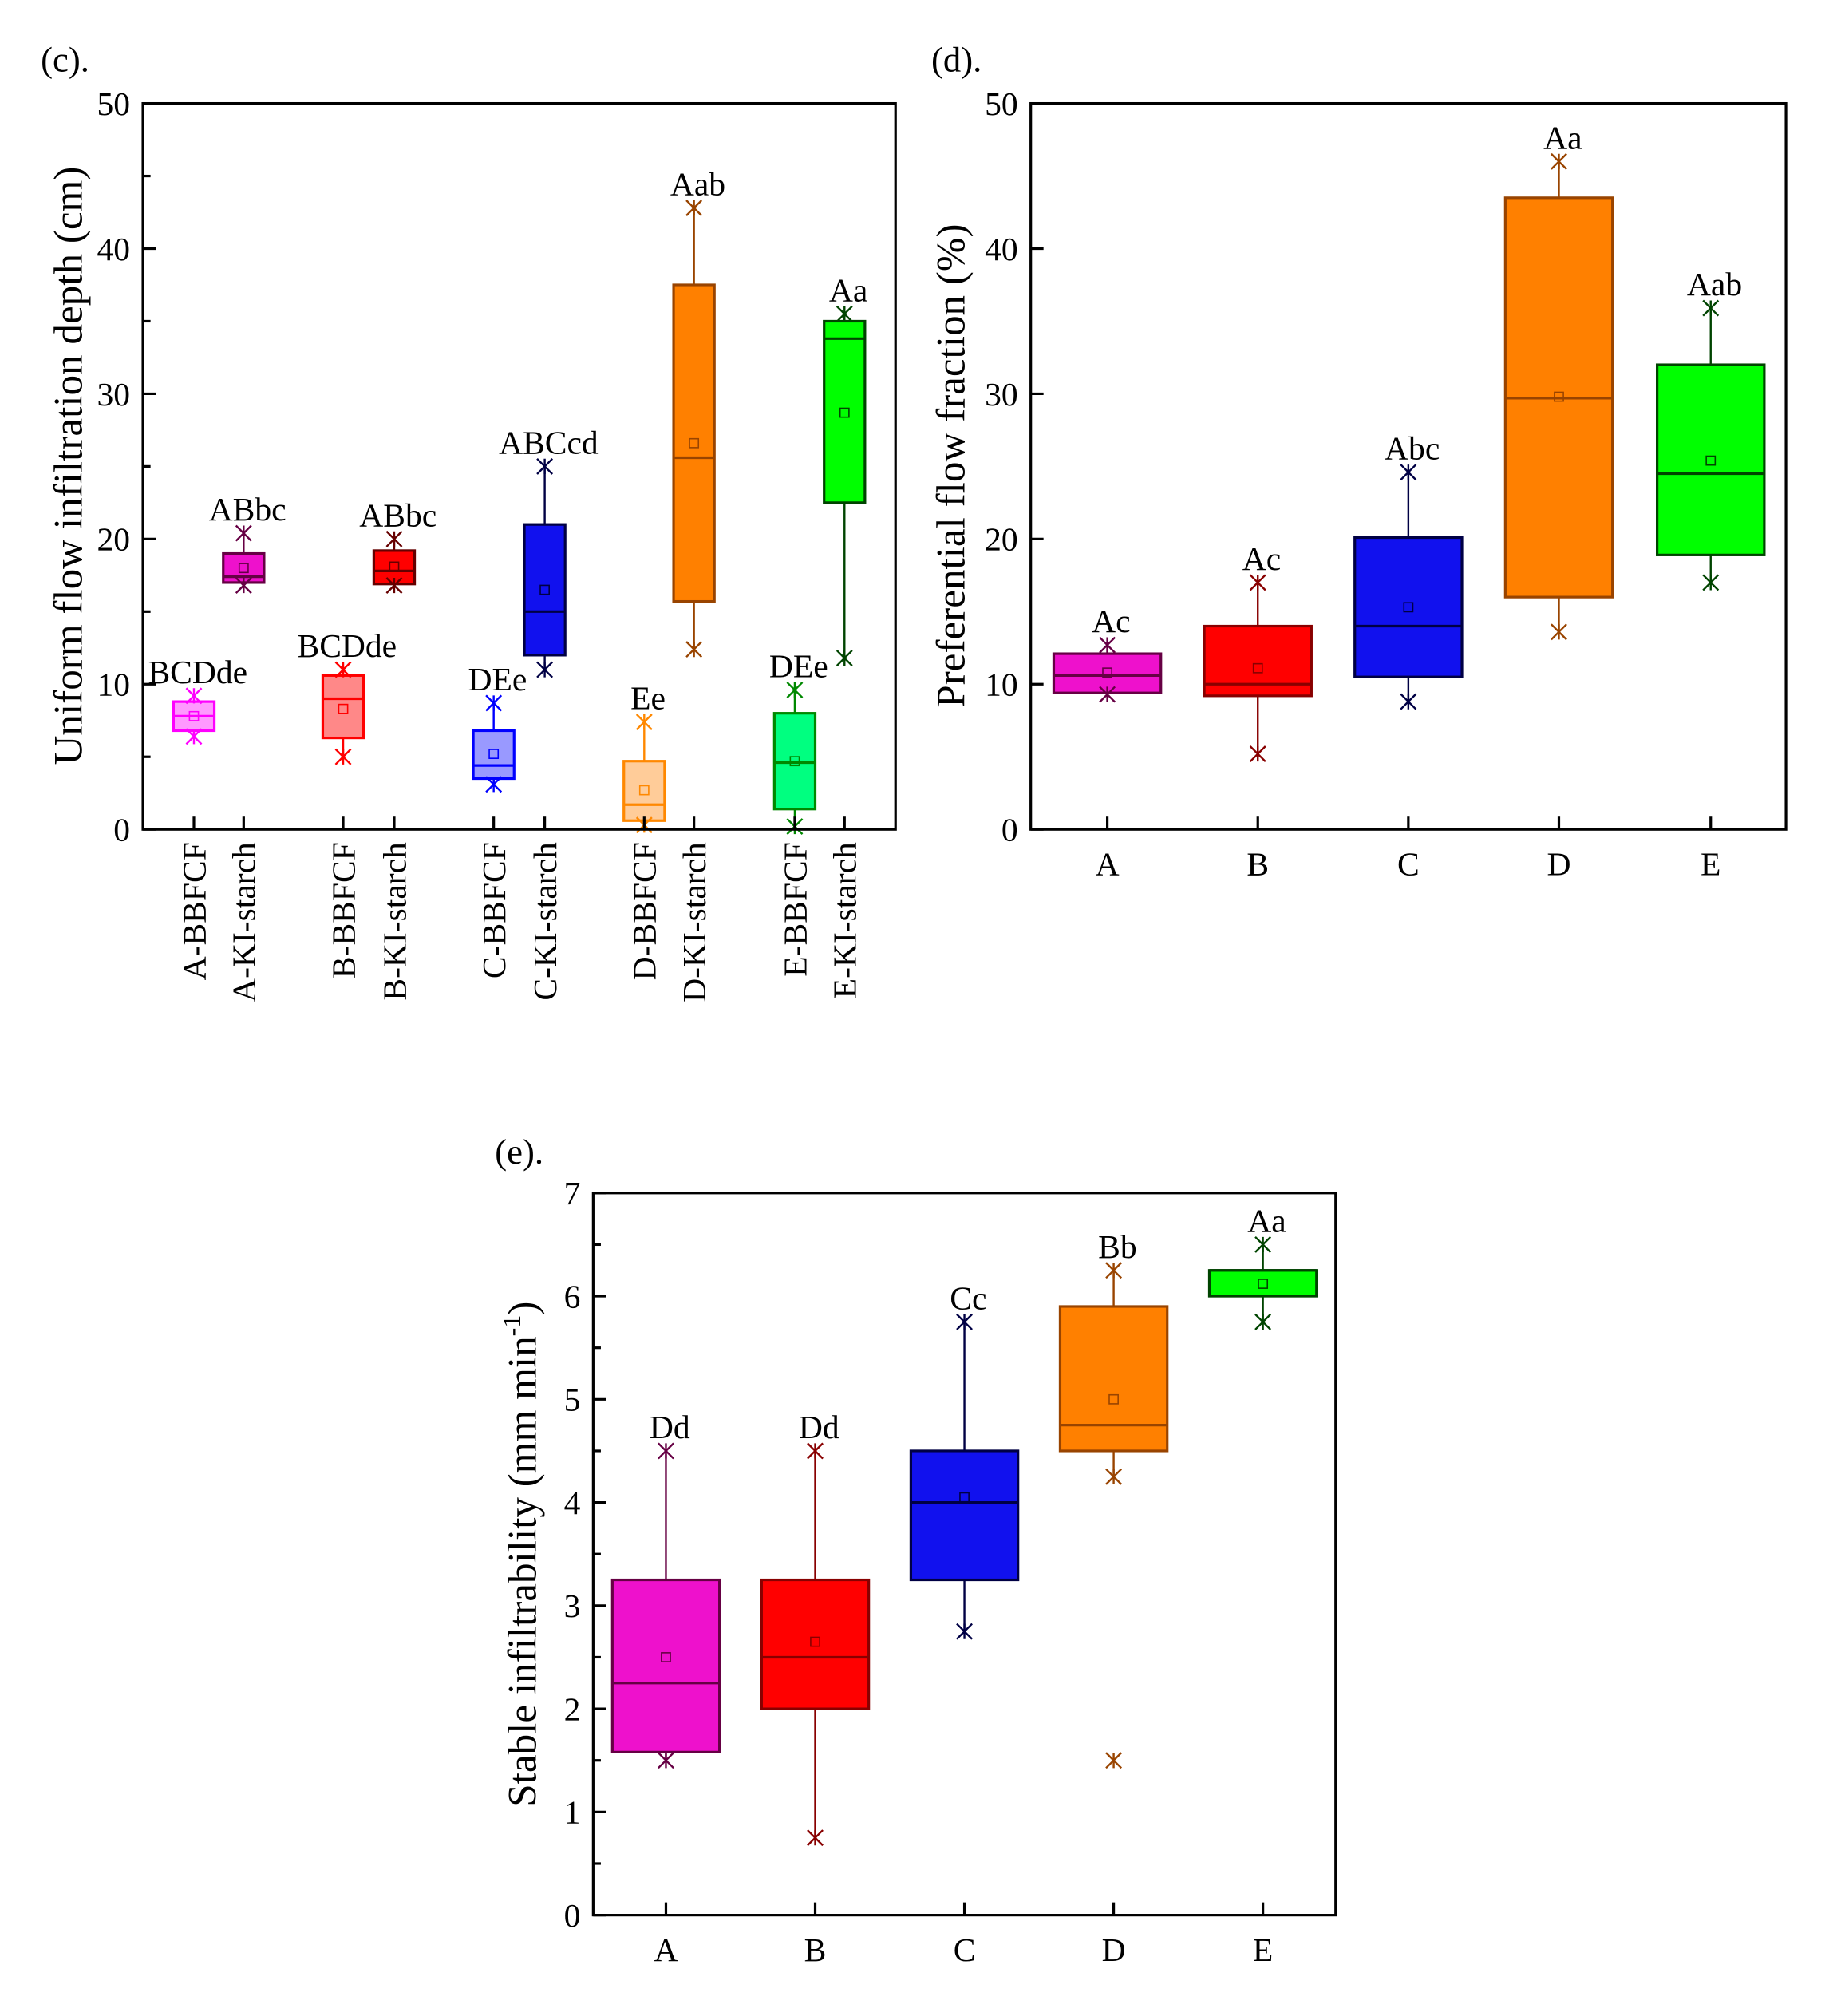 This screenshot has width=1837, height=2016. Describe the element at coordinates (398, 514) in the screenshot. I see `significance-label: ABbc` at that location.